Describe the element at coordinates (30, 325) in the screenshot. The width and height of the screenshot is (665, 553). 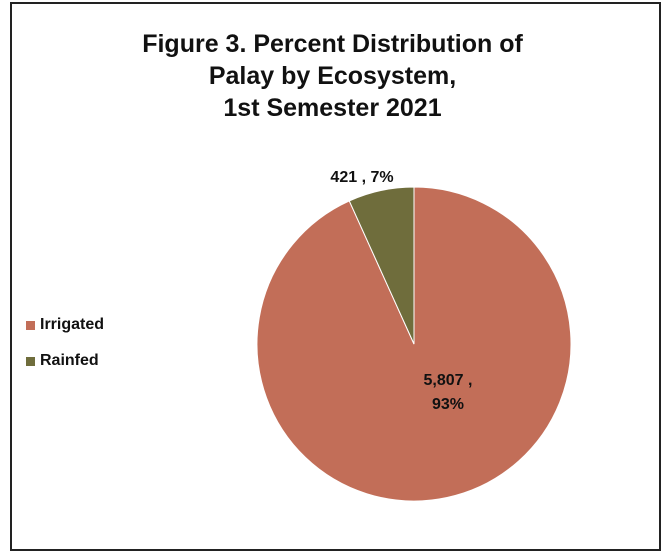
I see `legend-swatch-irrigated` at that location.